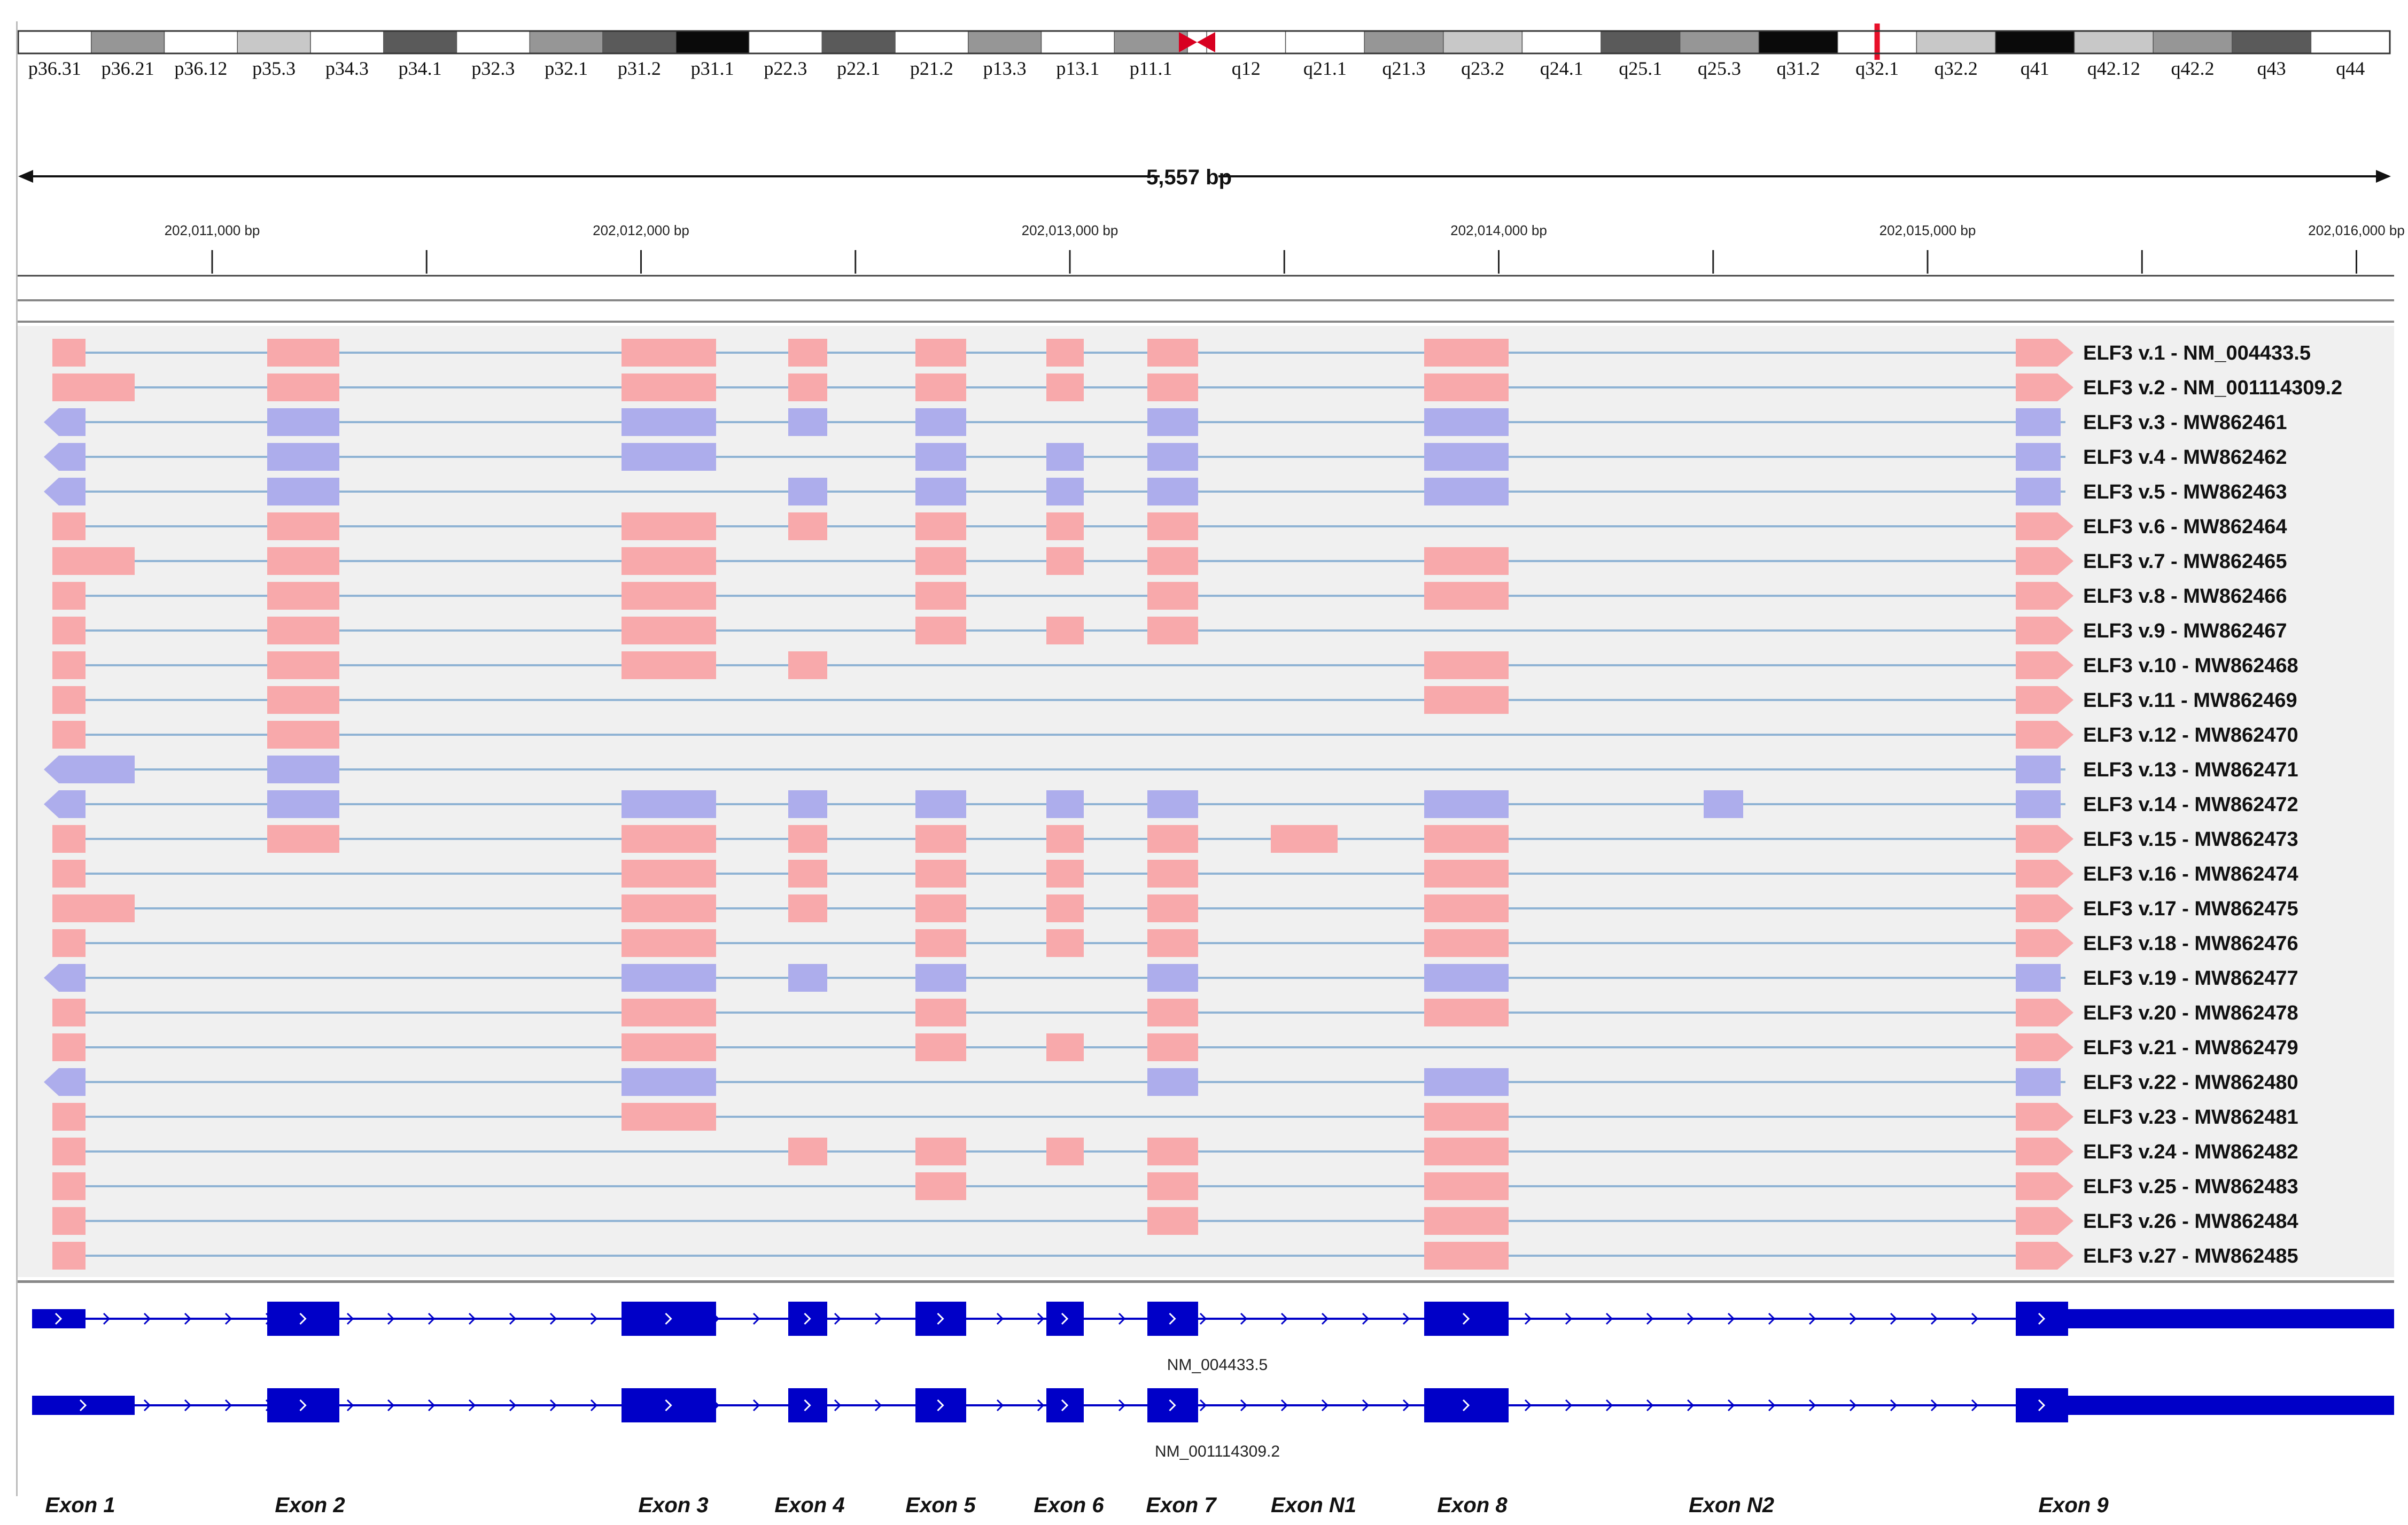  I want to click on transcript-row: ELF3 v.1 - NM_004433.5, so click(1181, 353).